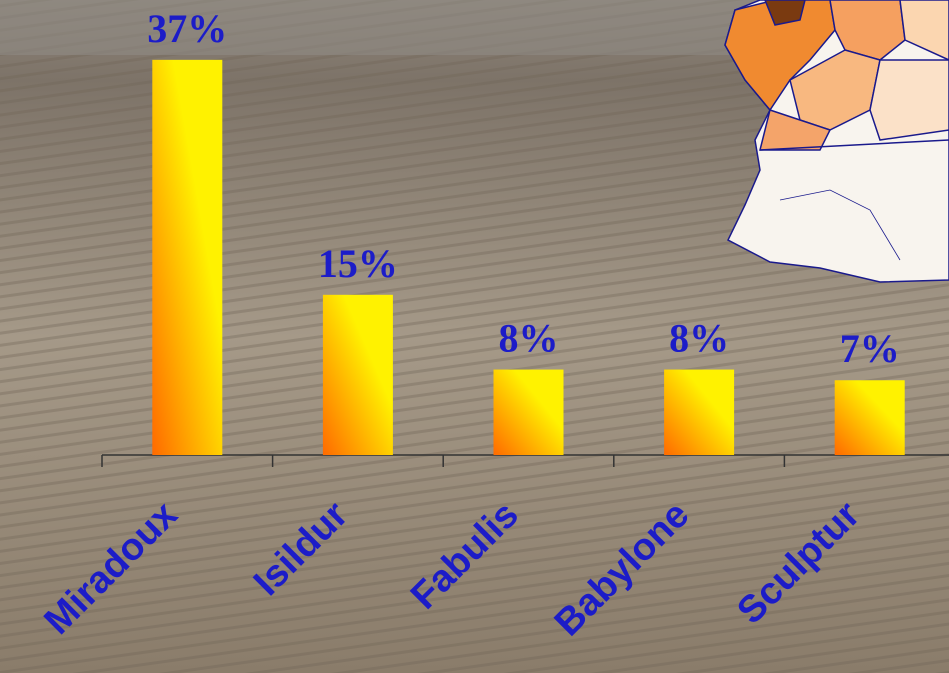 This screenshot has width=949, height=673. What do you see at coordinates (836, 141) in the screenshot?
I see `map` at bounding box center [836, 141].